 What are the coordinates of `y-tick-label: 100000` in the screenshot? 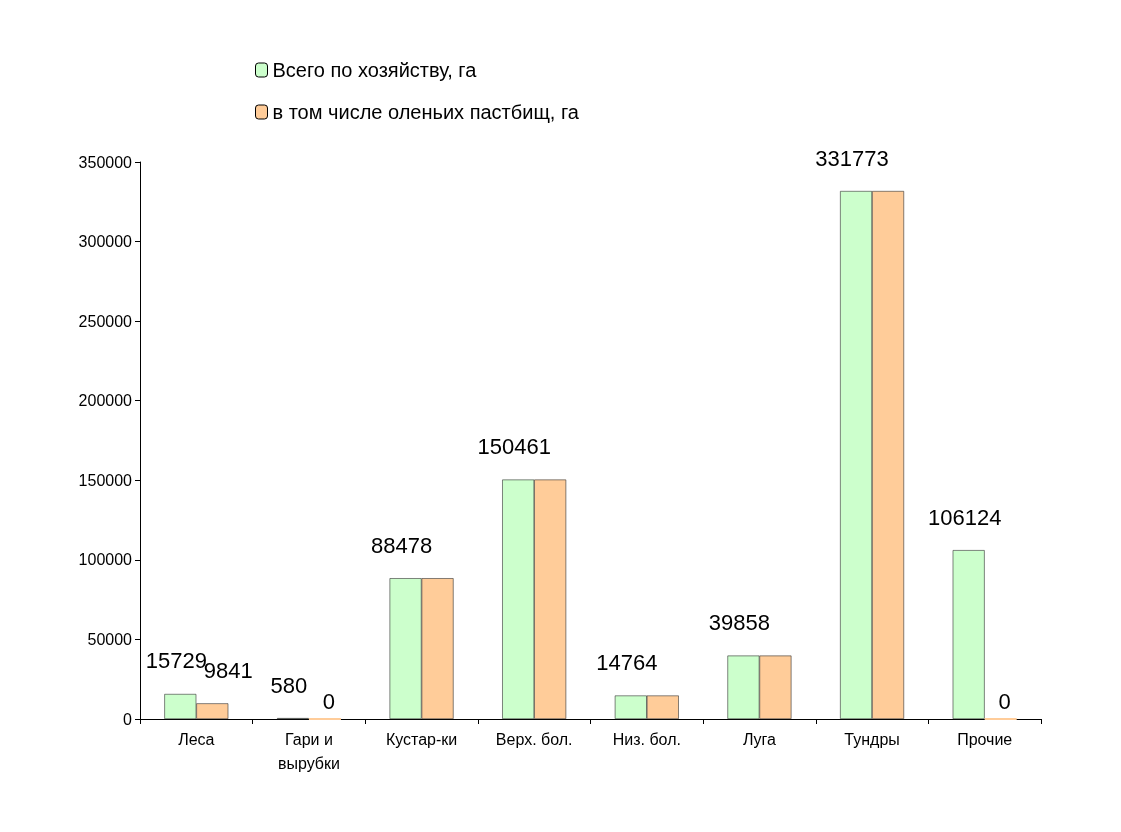 It's located at (105, 560).